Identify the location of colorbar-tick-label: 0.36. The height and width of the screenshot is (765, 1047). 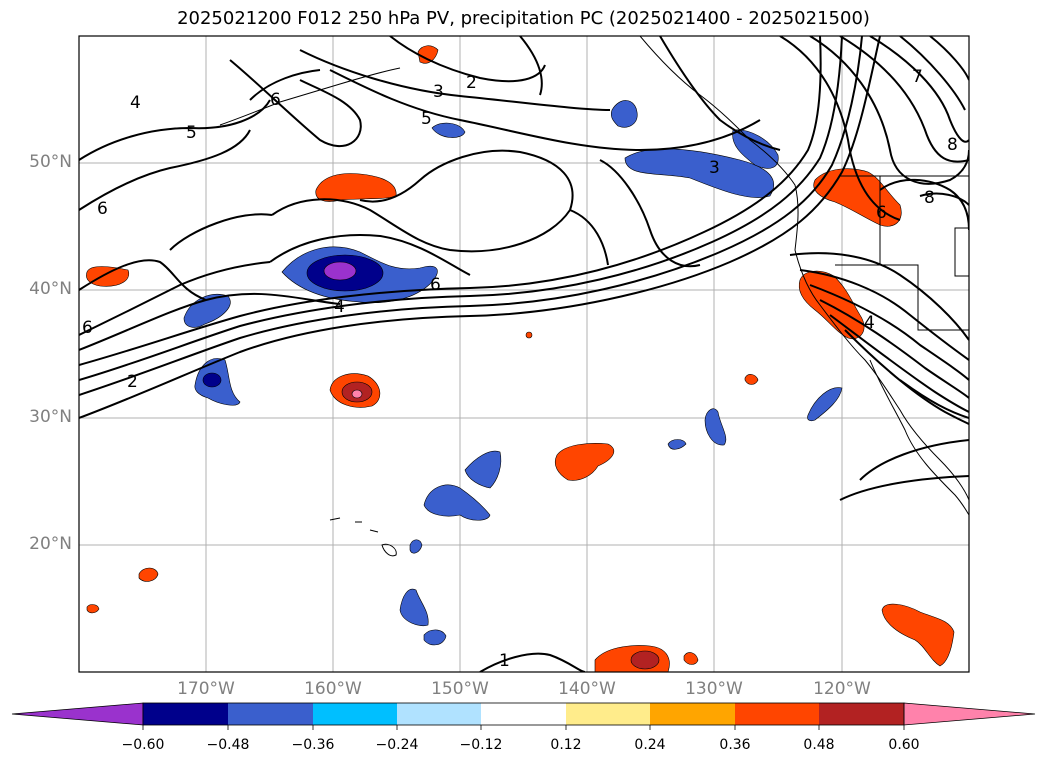
(735, 745).